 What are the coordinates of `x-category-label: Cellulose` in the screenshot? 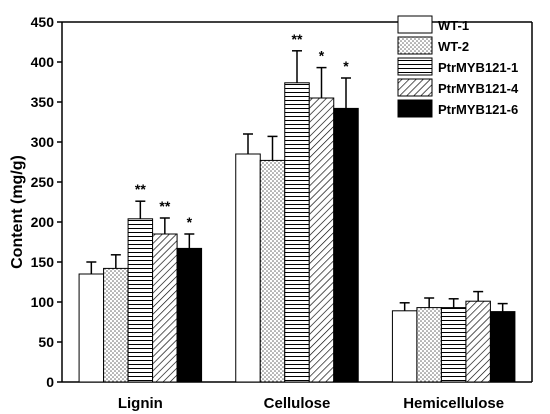 It's located at (297, 403).